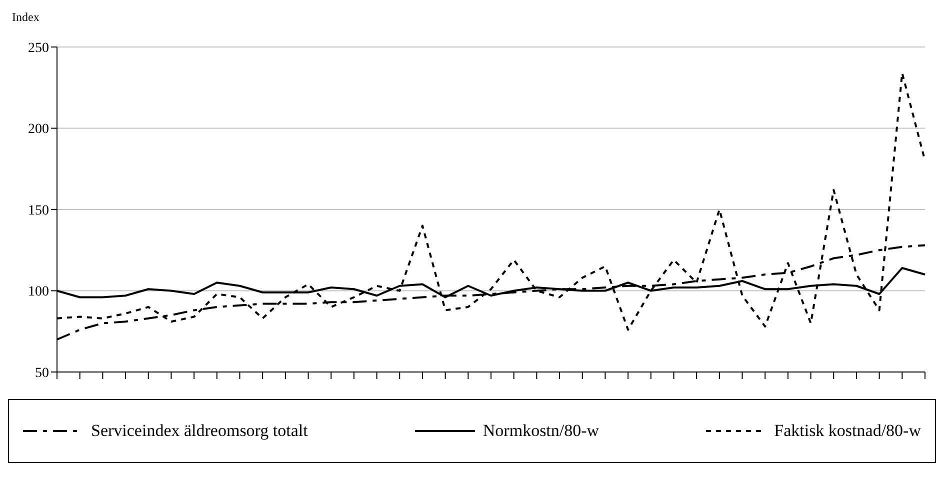 The width and height of the screenshot is (944, 481). What do you see at coordinates (38, 48) in the screenshot?
I see `y-tick-label: 250` at bounding box center [38, 48].